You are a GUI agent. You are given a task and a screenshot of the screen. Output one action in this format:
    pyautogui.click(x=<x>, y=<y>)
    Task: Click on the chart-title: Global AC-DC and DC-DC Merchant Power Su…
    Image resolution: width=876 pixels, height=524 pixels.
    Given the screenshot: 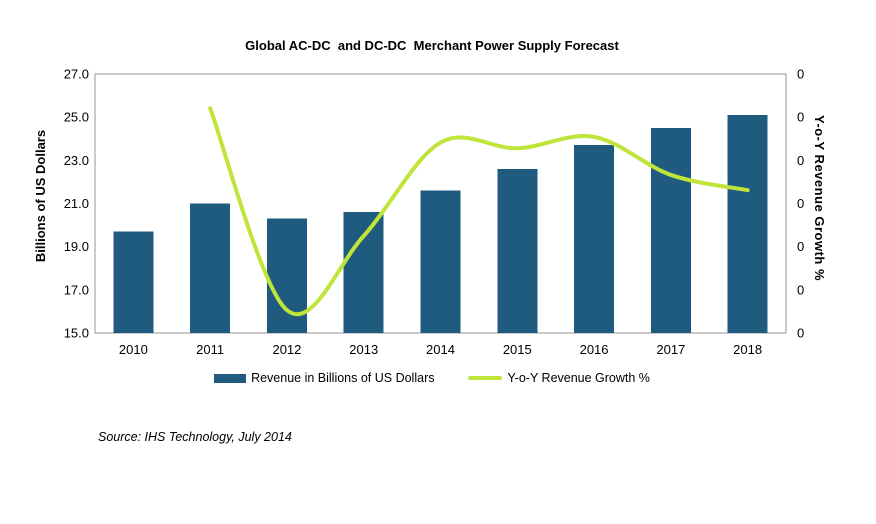 What is the action you would take?
    pyautogui.click(x=432, y=45)
    